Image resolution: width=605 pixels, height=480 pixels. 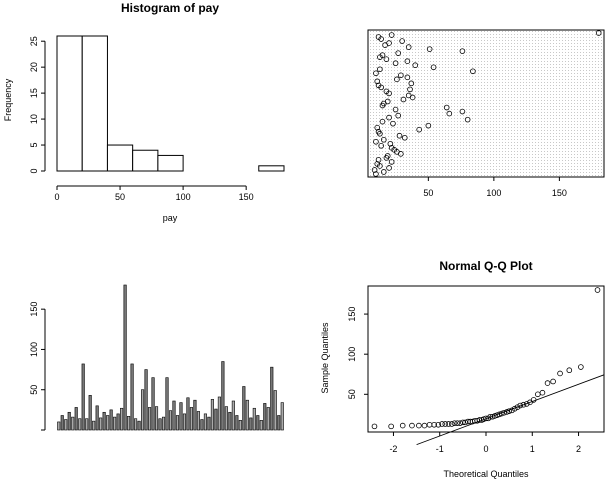 What do you see at coordinates (56, 197) in the screenshot?
I see `histogram-x-tick-label: 0` at bounding box center [56, 197].